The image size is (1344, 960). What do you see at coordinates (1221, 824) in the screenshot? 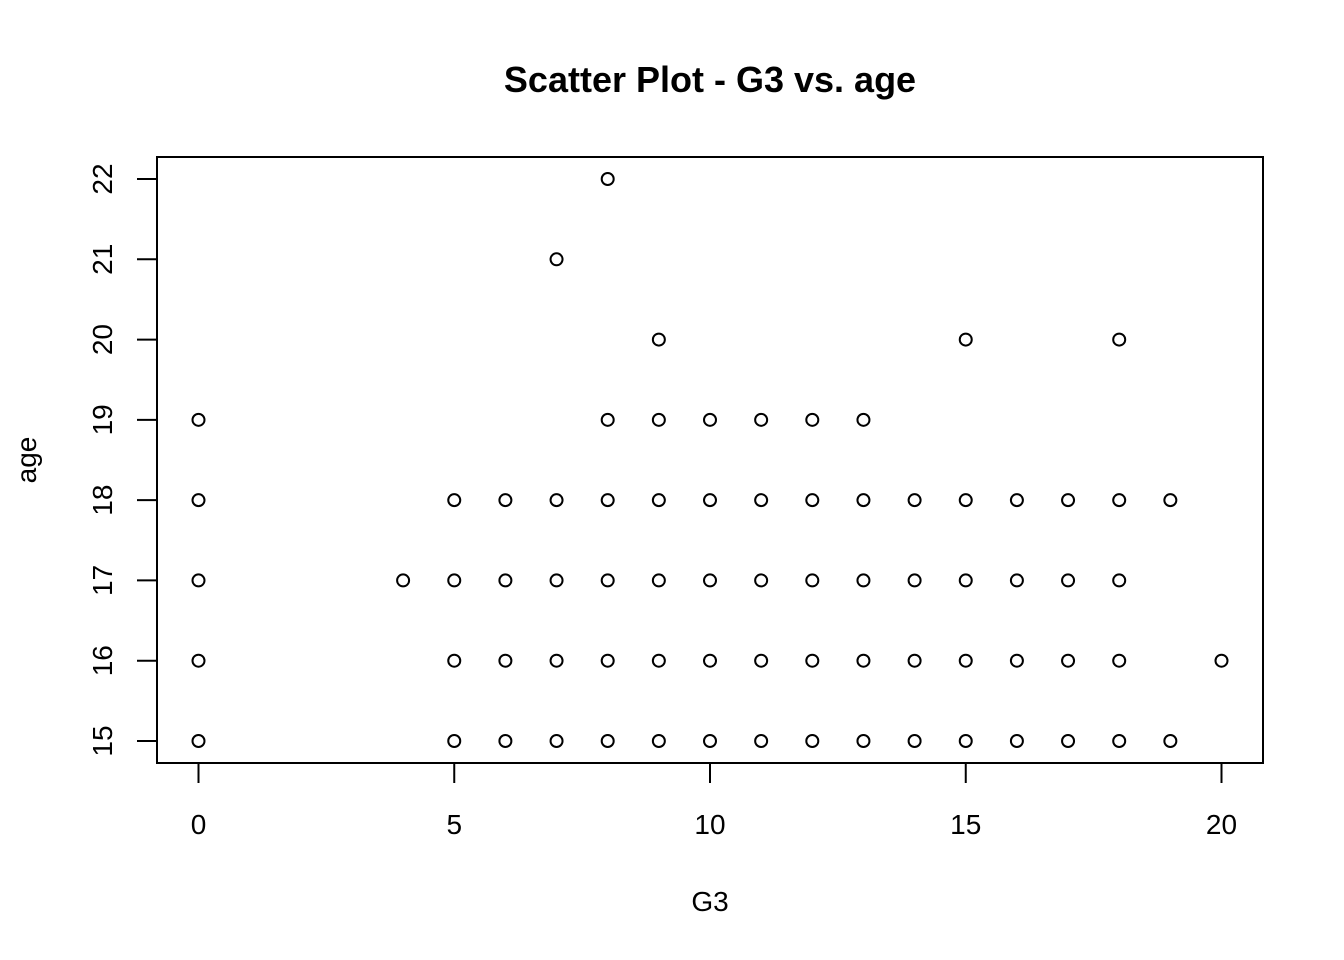
I see `x-tick-label: 20` at bounding box center [1221, 824].